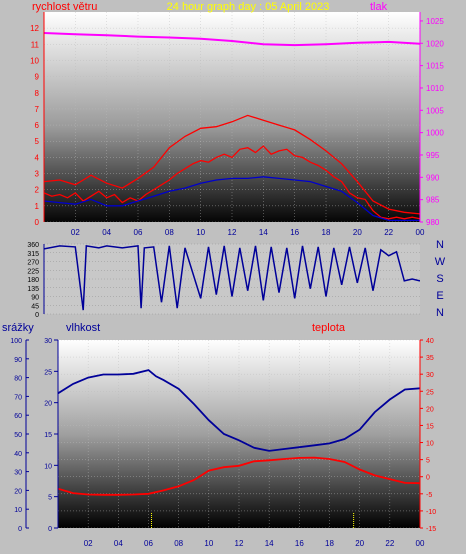 The image size is (466, 554). I want to click on tick-label-temp: -15, so click(431, 529).